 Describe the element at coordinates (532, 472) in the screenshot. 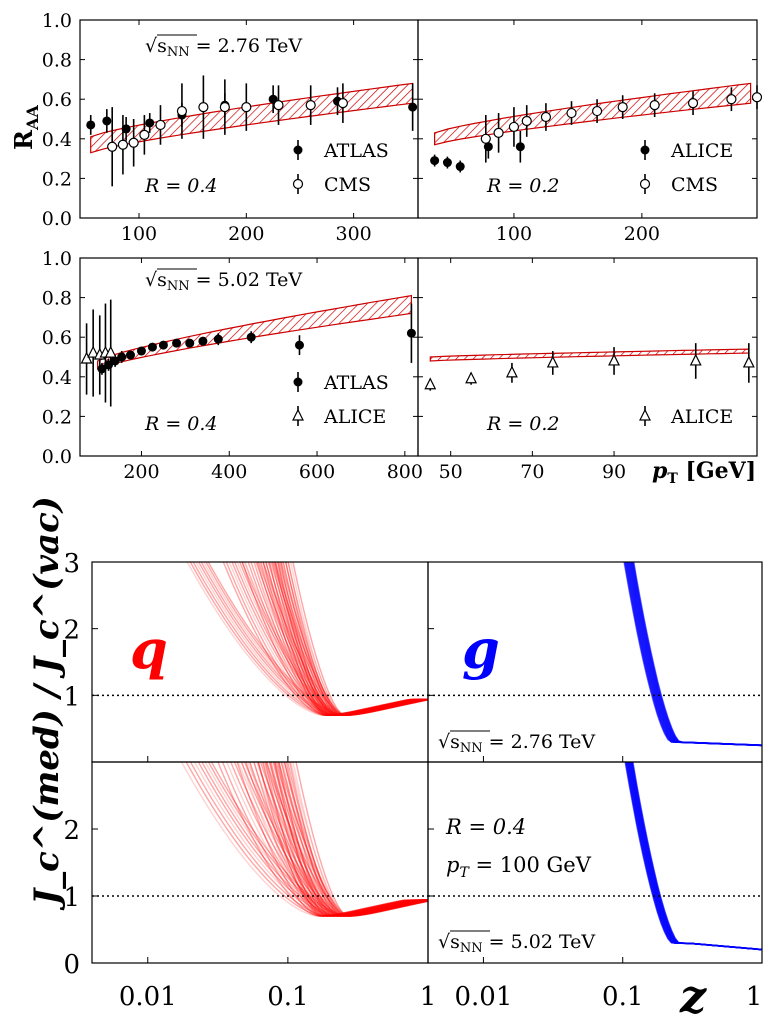

I see `x-tick-label: 70` at that location.